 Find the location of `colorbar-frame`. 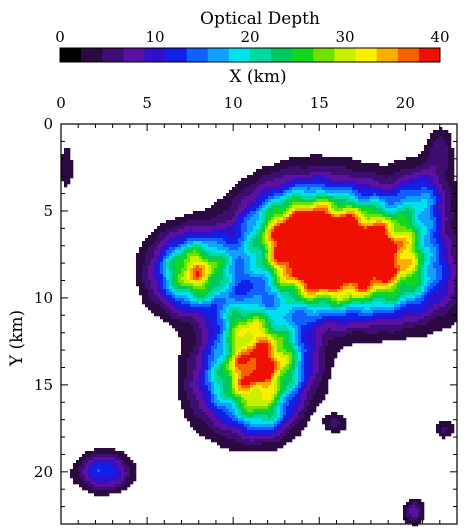

colorbar-frame is located at coordinates (250, 55).